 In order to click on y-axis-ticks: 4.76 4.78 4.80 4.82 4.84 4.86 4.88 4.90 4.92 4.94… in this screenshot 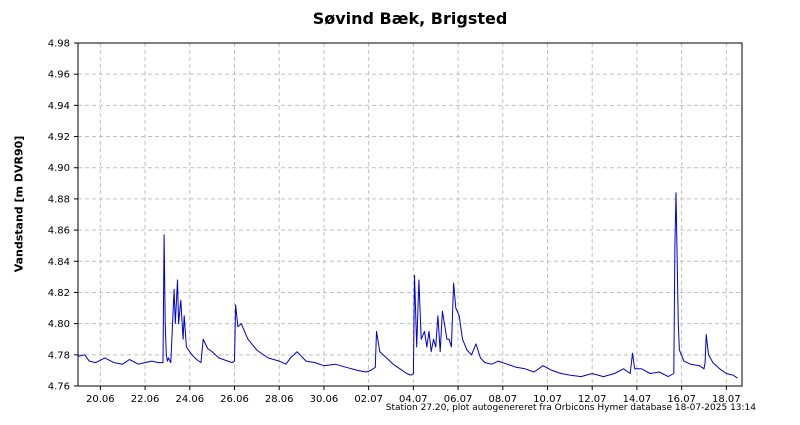, I will do `click(63, 216)`.